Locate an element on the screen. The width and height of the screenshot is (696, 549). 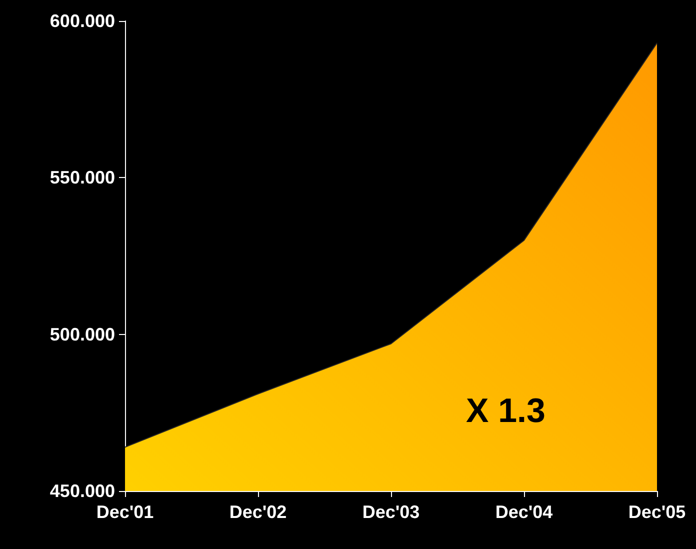
x-tick-label: Dec'04 is located at coordinates (524, 512).